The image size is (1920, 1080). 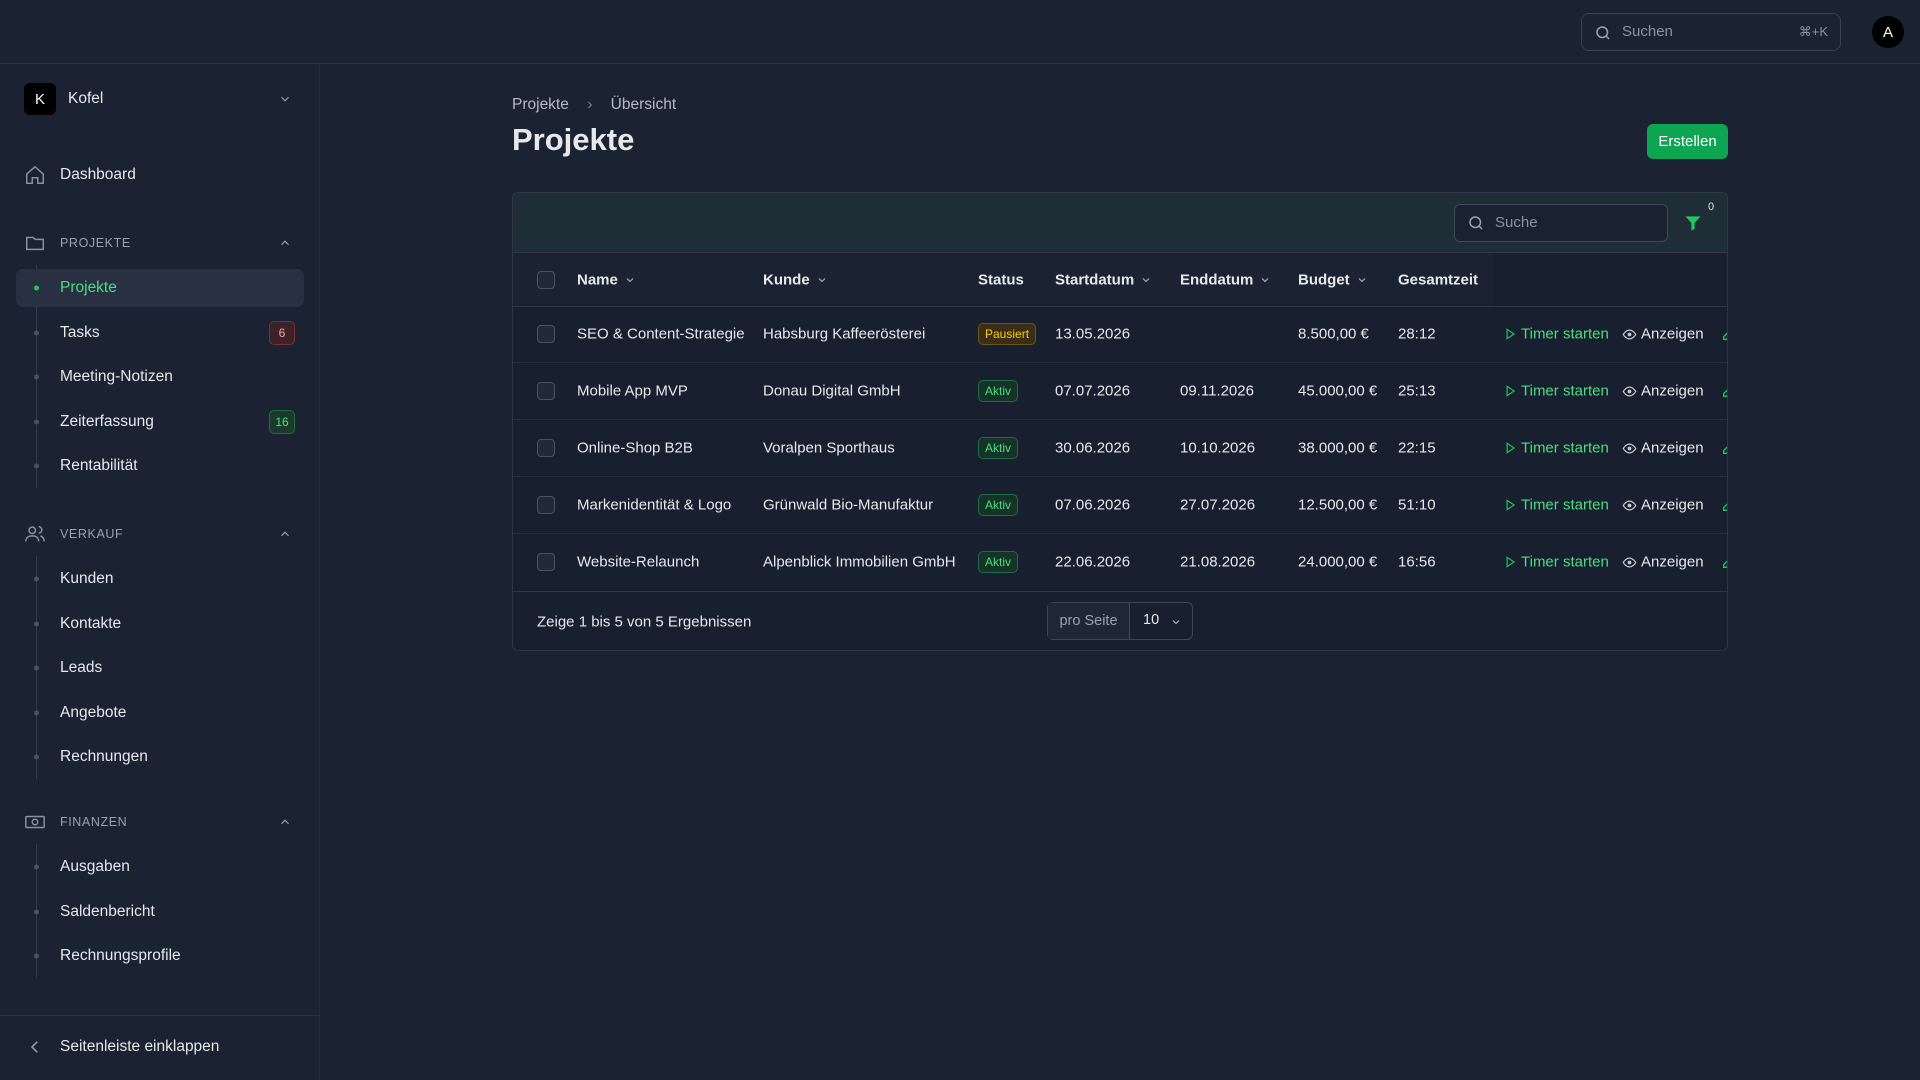 I want to click on header-spacer, so click(x=1610, y=279).